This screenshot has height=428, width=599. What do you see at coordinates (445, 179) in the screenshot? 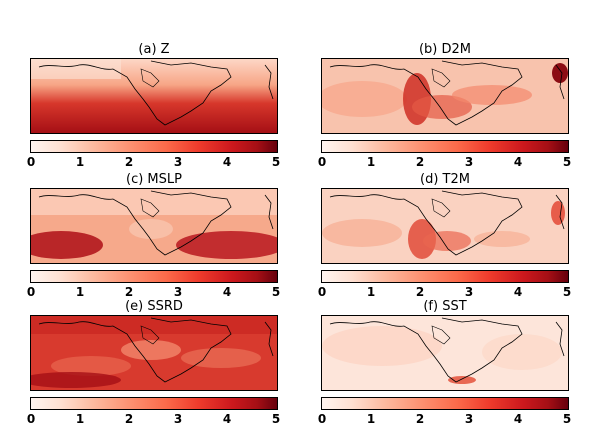
I see `panel-title: (d) T2M` at bounding box center [445, 179].